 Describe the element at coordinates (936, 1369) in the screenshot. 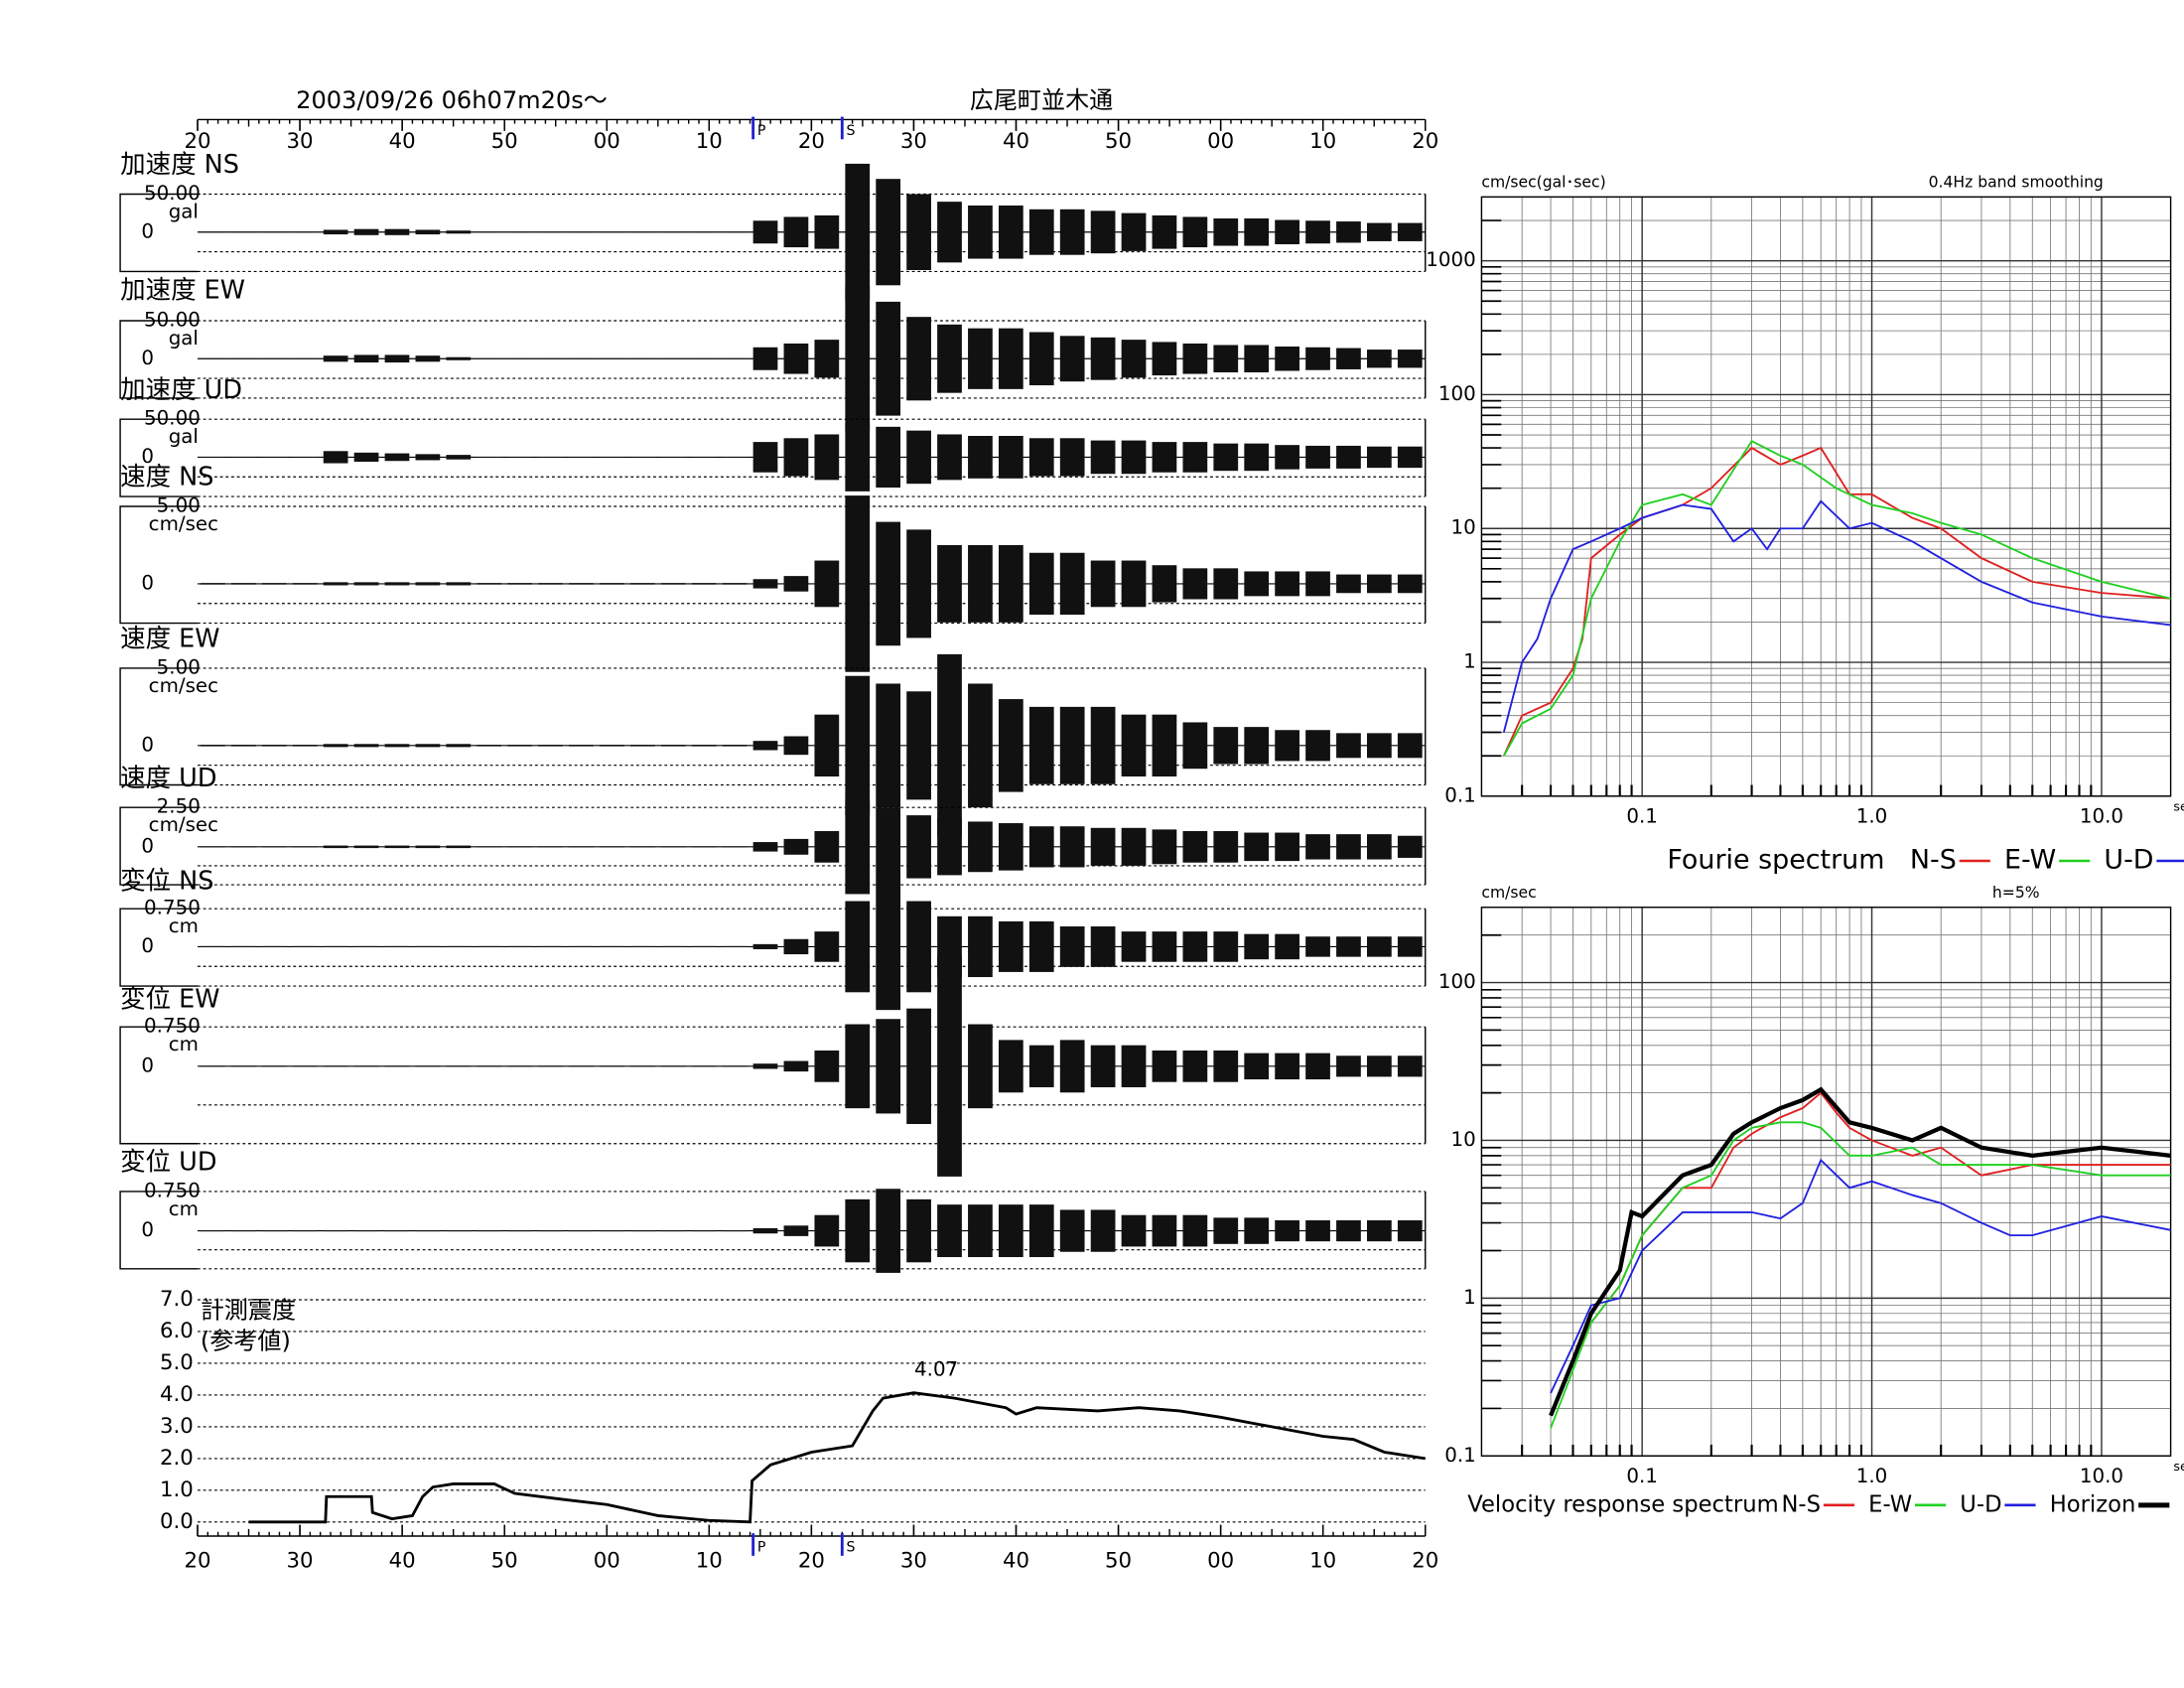

I see `value-label: 4.07` at that location.